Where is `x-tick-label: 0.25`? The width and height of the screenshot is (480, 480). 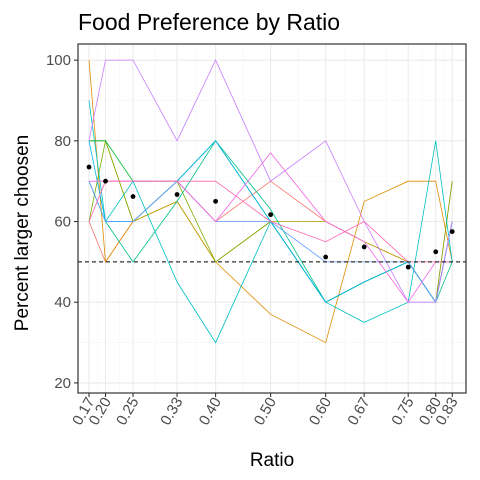
x-tick-label: 0.25 is located at coordinates (127, 412).